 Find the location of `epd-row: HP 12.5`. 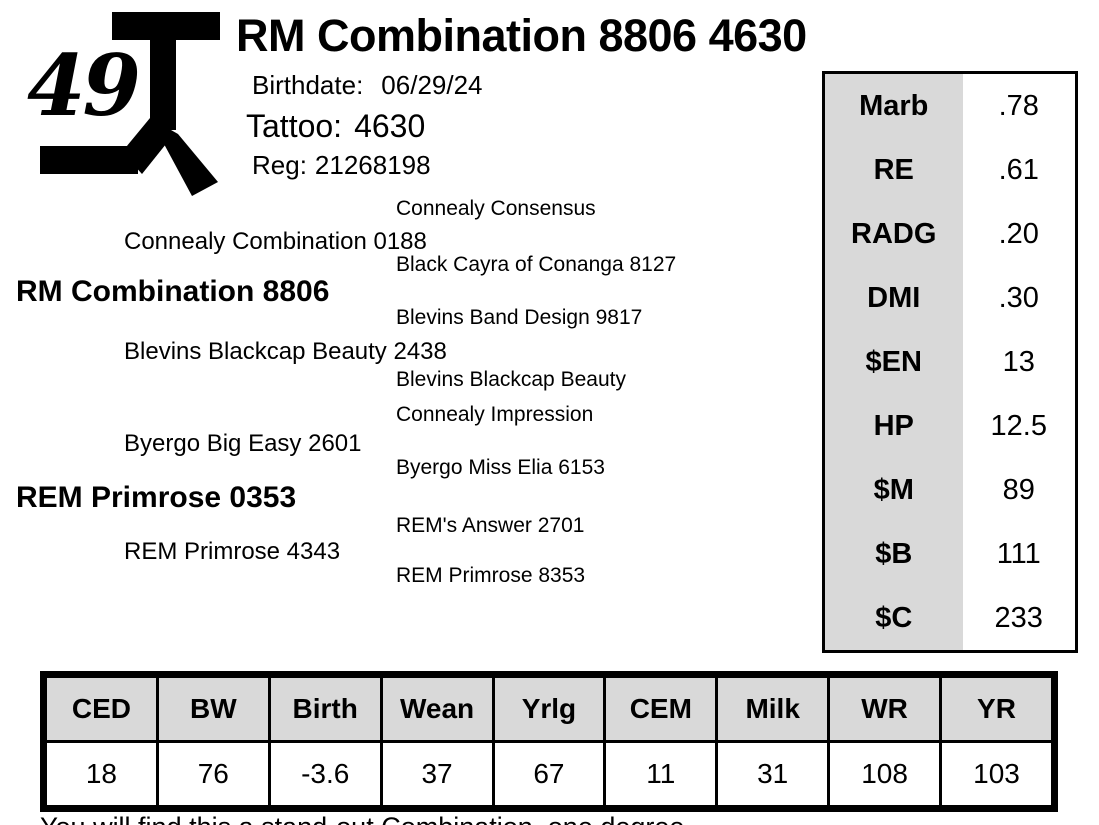

epd-row: HP 12.5 is located at coordinates (950, 426).